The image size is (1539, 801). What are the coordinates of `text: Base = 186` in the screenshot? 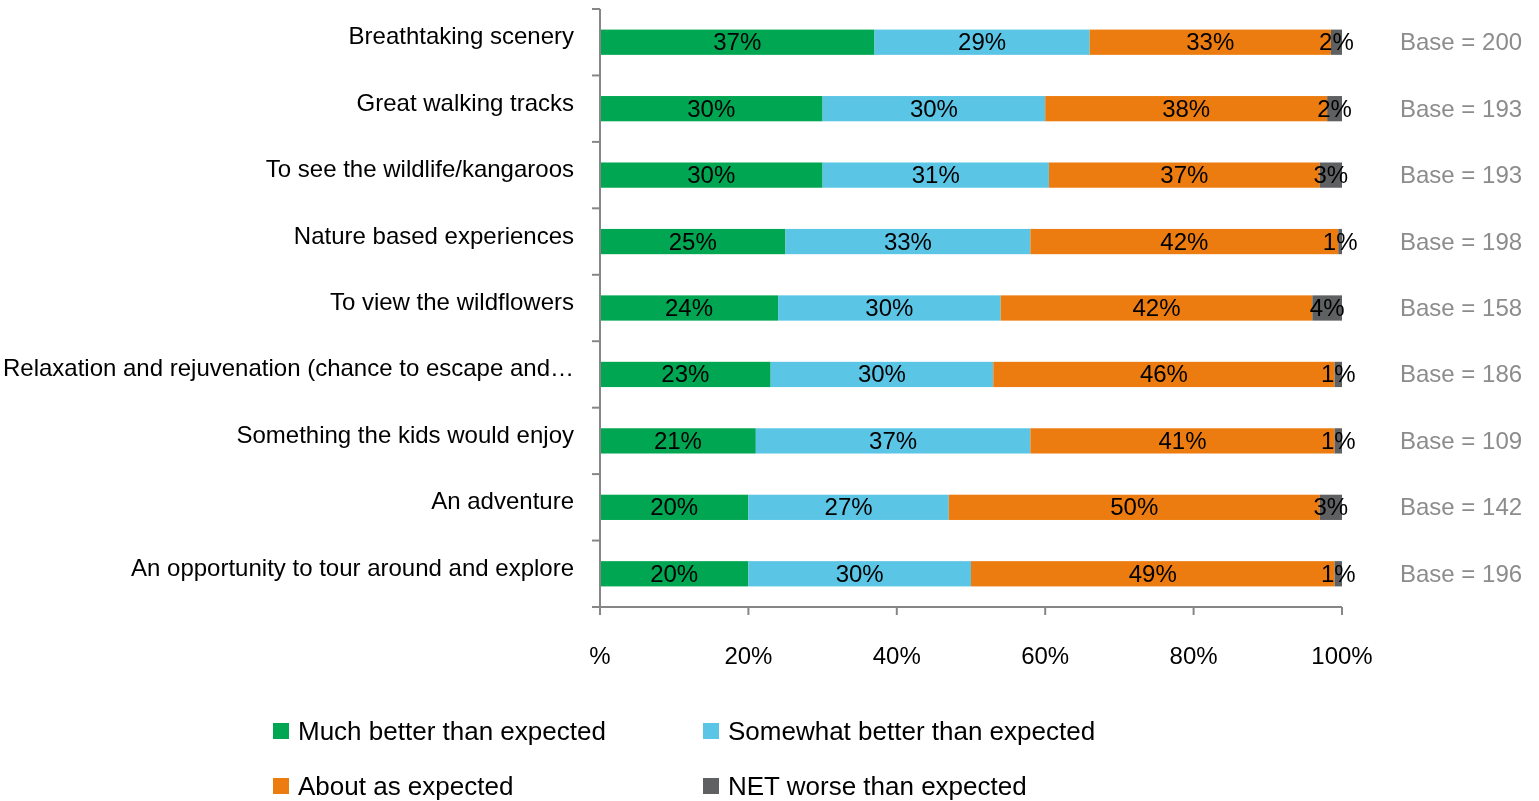 It's located at (1461, 374).